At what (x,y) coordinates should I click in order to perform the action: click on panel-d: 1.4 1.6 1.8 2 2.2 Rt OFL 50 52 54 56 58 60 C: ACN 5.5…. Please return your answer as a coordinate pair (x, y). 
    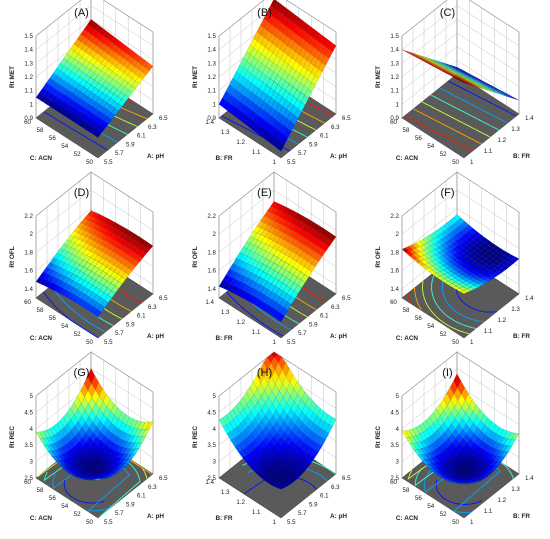
    Looking at the image, I should click on (88, 258).